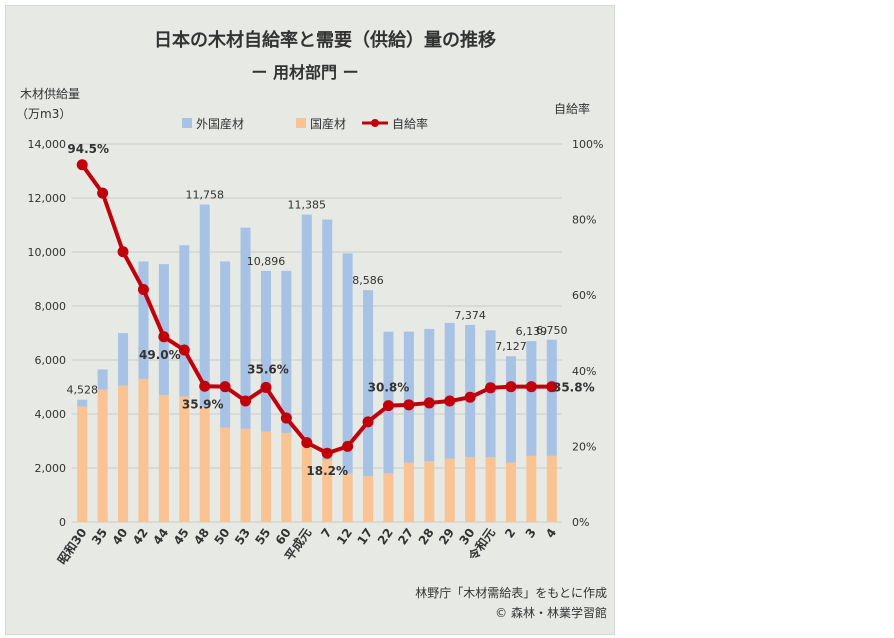 The width and height of the screenshot is (894, 638). What do you see at coordinates (364, 537) in the screenshot?
I see `x-tick-label: 17` at bounding box center [364, 537].